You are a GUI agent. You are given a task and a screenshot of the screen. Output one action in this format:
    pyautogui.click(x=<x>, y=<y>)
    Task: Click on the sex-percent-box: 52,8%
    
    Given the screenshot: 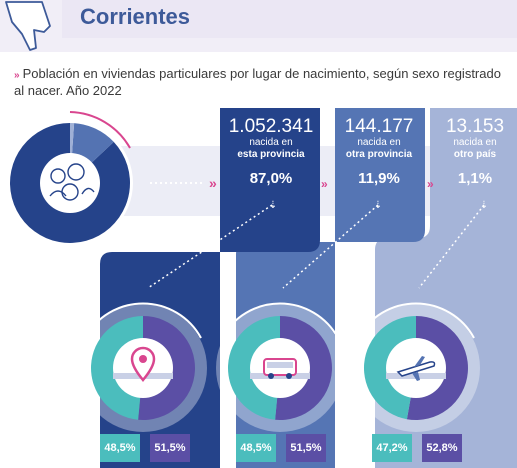 What is the action you would take?
    pyautogui.click(x=442, y=448)
    